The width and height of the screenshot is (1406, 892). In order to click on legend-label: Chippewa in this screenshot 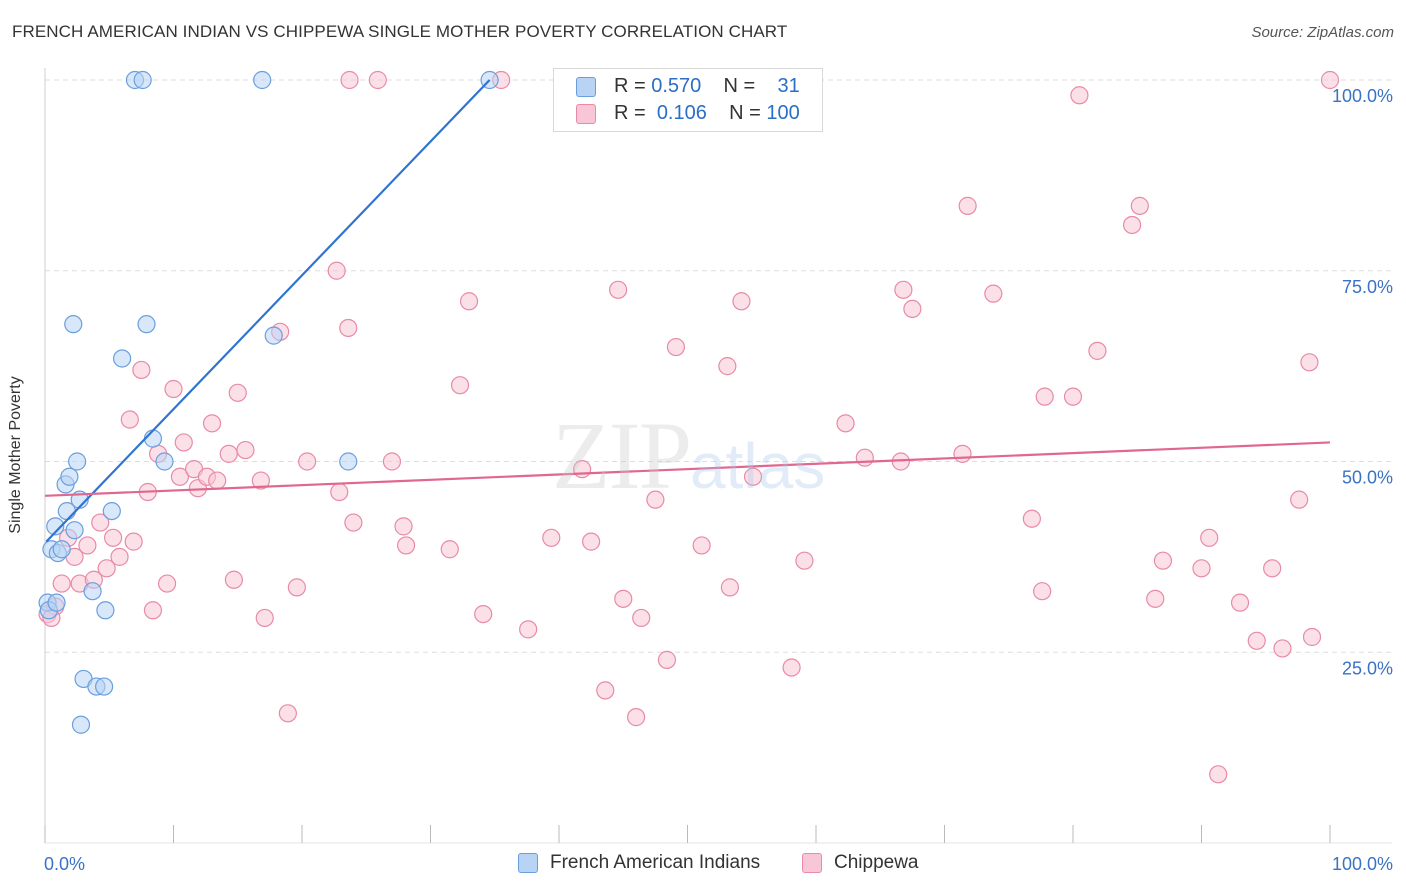, I will do `click(876, 862)`.